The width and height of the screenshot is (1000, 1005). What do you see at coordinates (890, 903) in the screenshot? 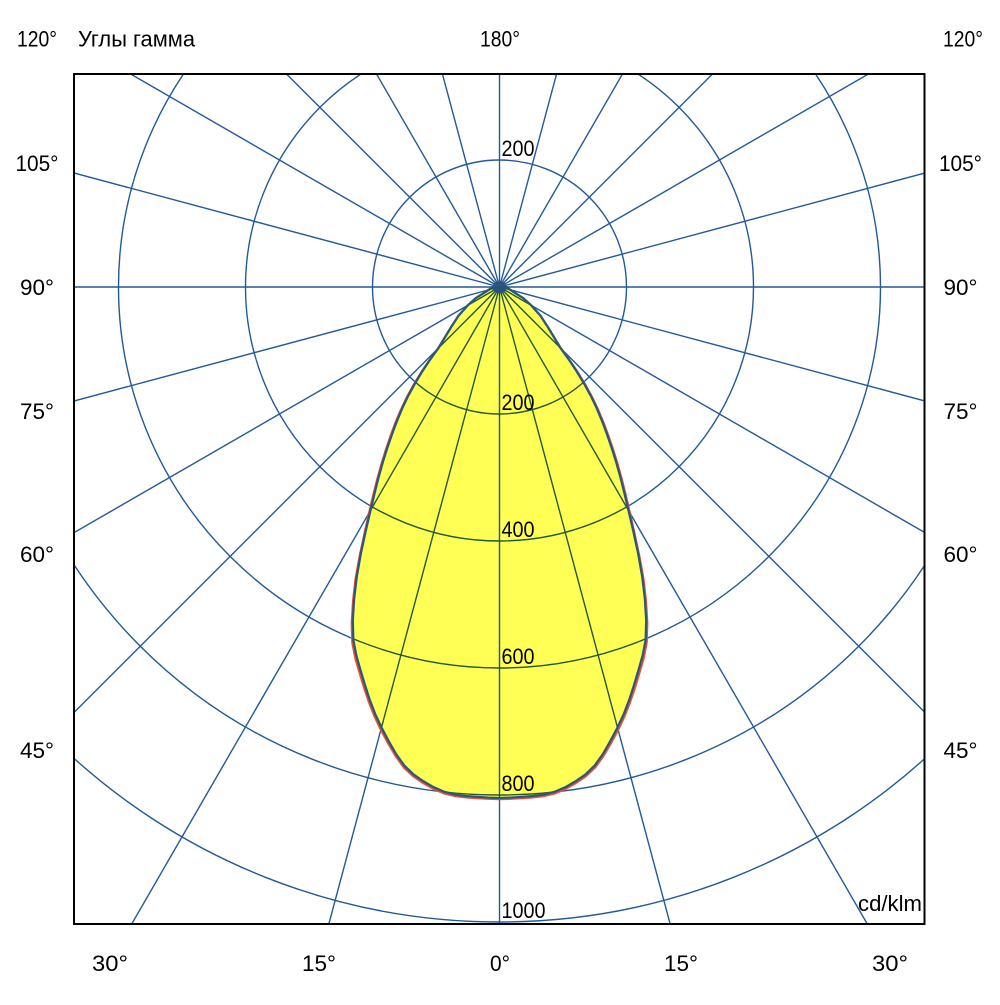
I see `svg-text: cd/klm` at bounding box center [890, 903].